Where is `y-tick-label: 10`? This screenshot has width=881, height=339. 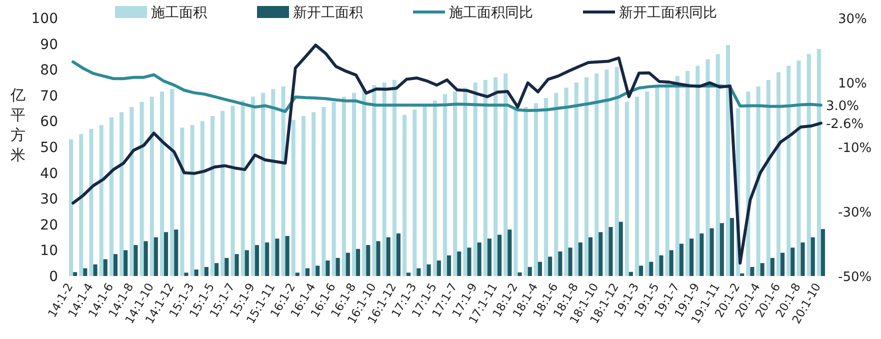
y-tick-label: 10 is located at coordinates (49, 251).